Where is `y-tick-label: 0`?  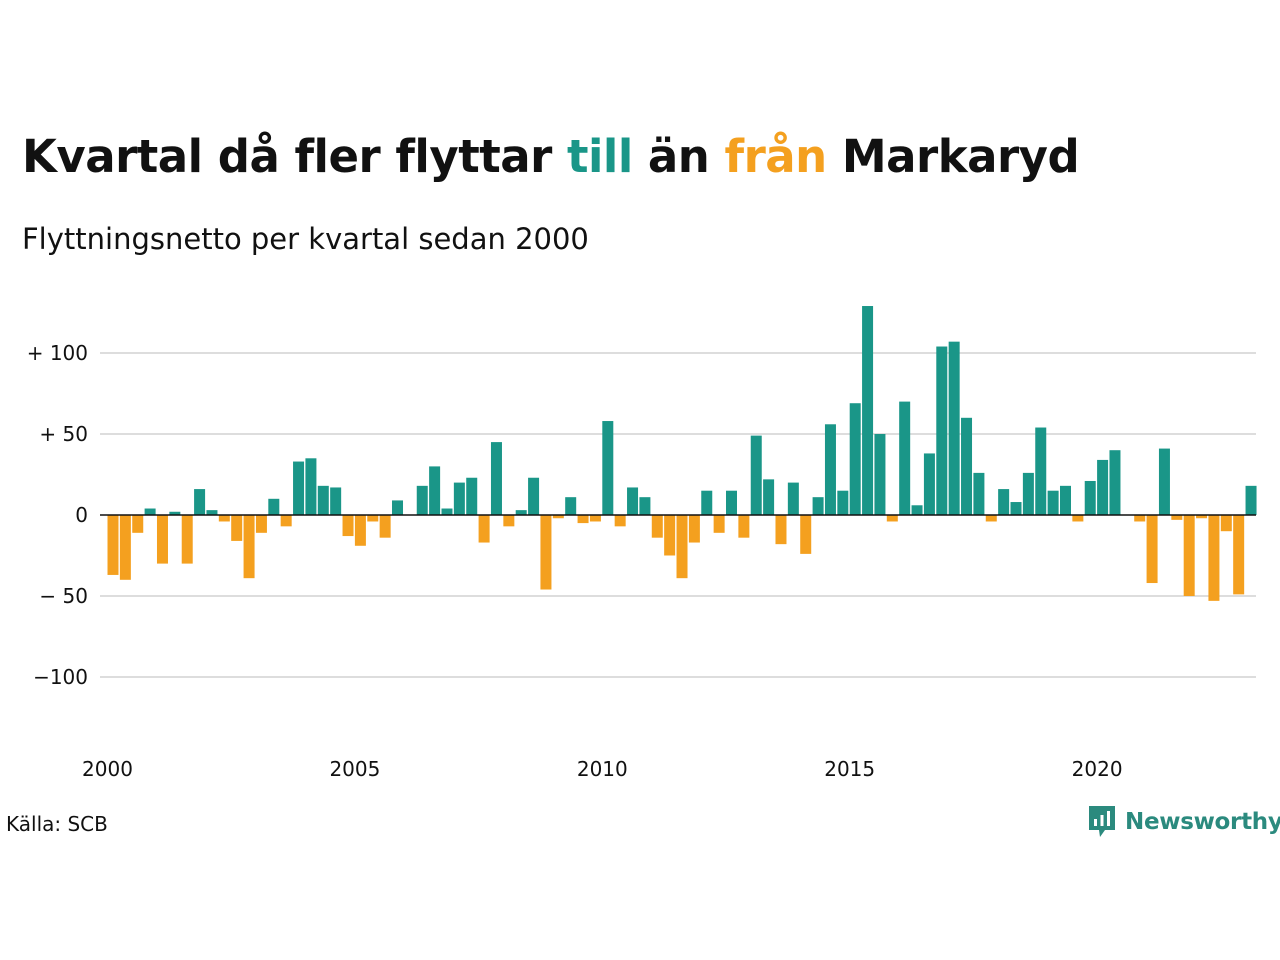
y-tick-label: 0 is located at coordinates (81, 515).